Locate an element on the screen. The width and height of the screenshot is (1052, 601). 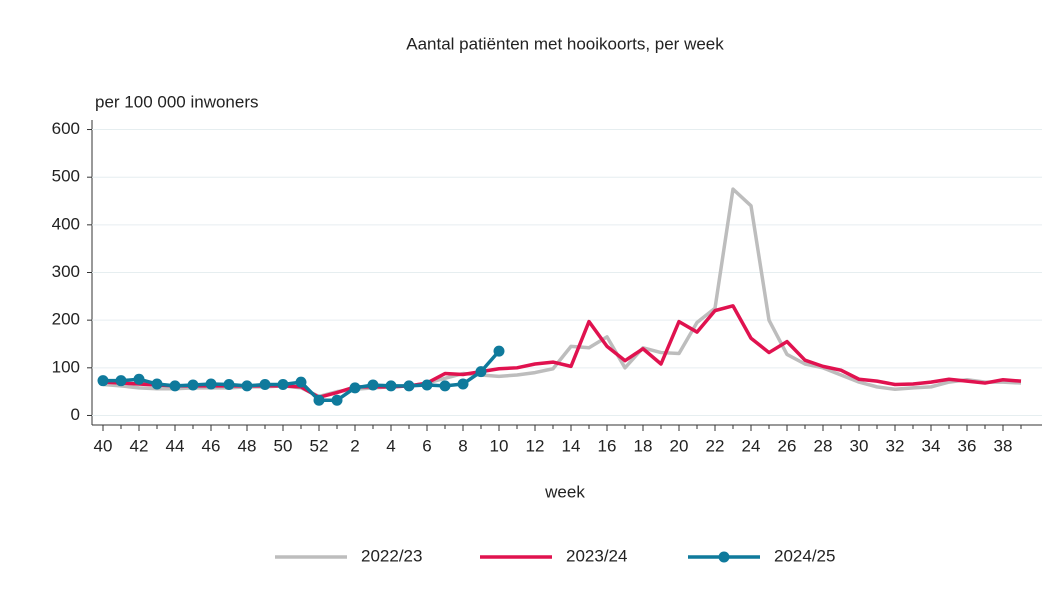
y-tick-label: 600 is located at coordinates (66, 128).